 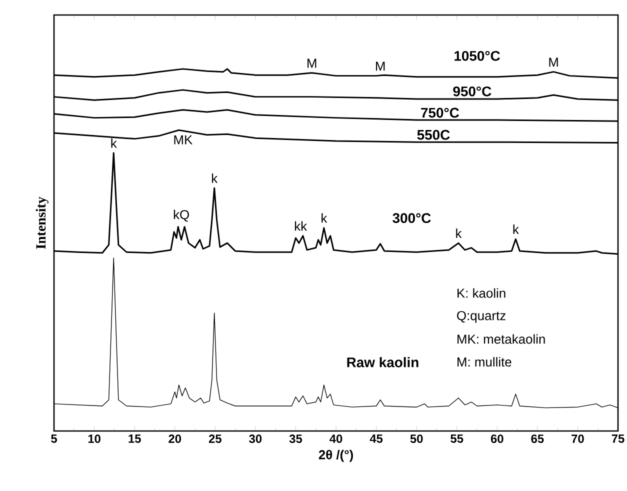 What do you see at coordinates (472, 91) in the screenshot?
I see `series-label: 950°C` at bounding box center [472, 91].